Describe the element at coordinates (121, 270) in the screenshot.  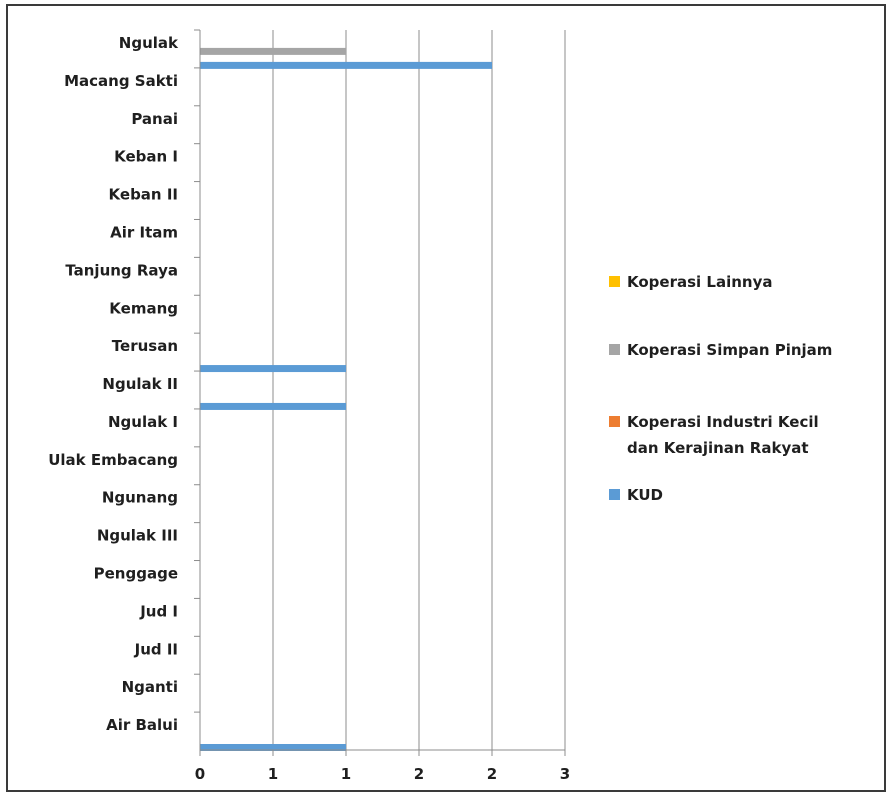
I see `category-label: Tanjung Raya` at that location.